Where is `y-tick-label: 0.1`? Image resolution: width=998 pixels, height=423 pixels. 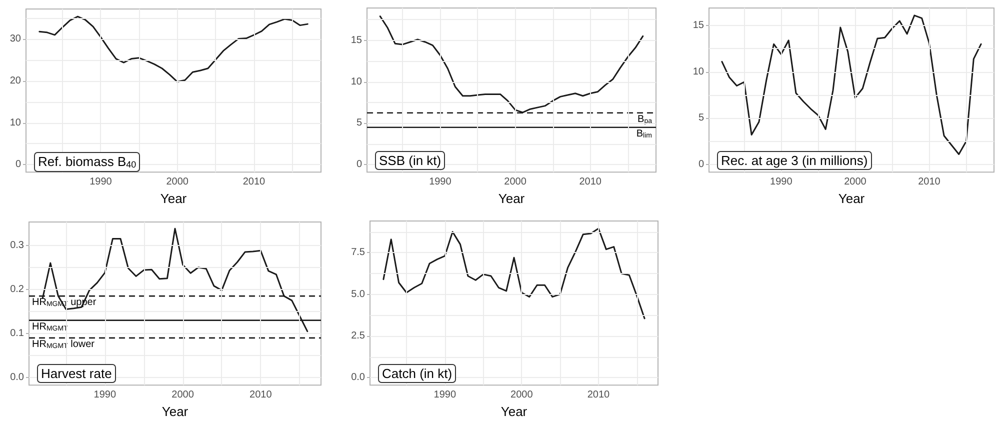
y-tick-label: 0.1 is located at coordinates (17, 334).